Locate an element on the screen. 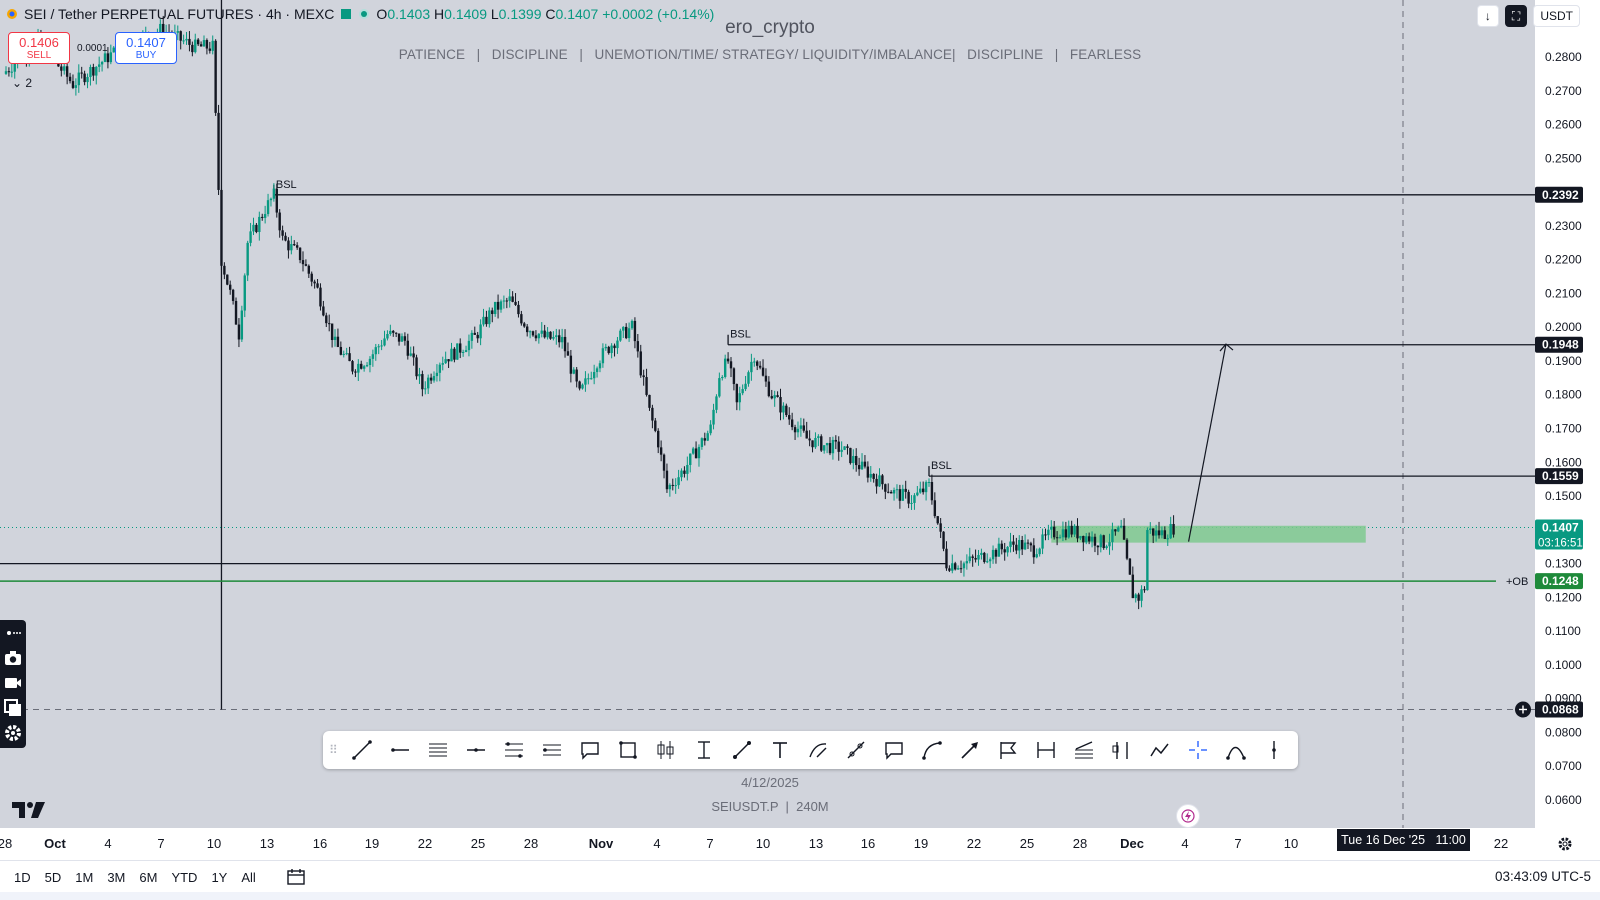 This screenshot has width=1600, height=900. callout-tool is located at coordinates (590, 750).